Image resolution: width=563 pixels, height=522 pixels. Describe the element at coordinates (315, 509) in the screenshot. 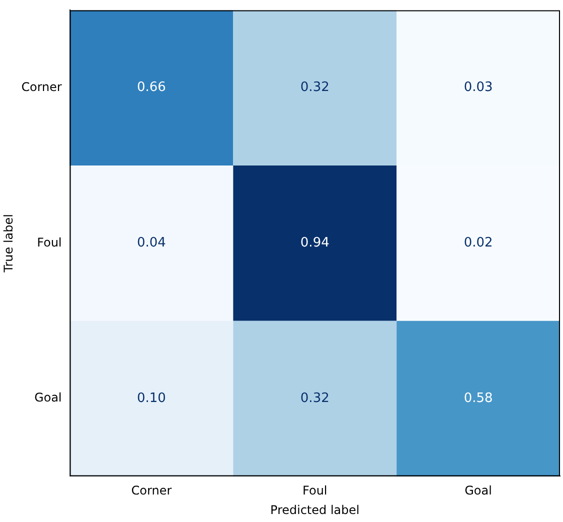

I see `x-axis-title: Predicted label` at that location.